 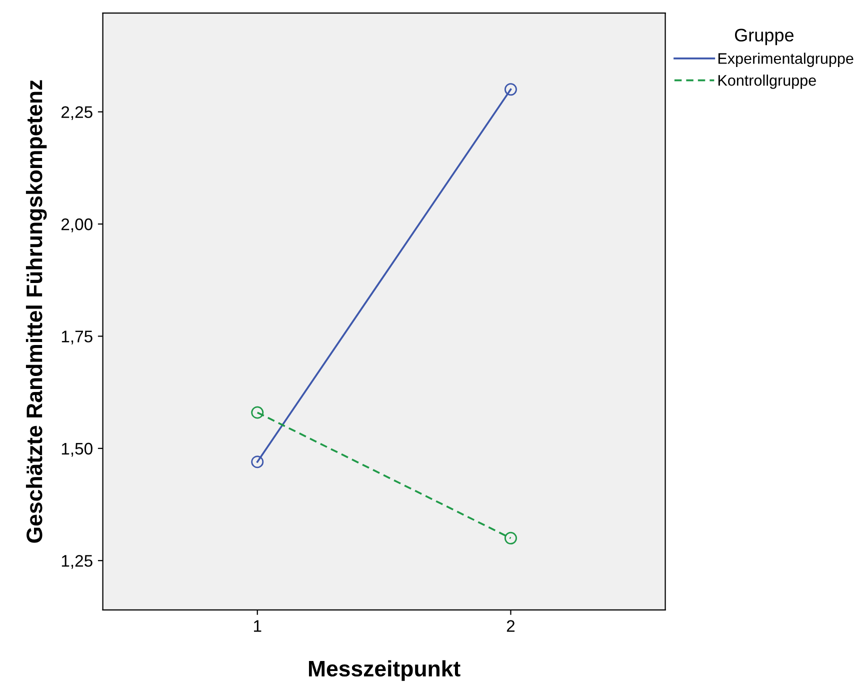 What do you see at coordinates (76, 225) in the screenshot?
I see `y-tick-label: 2,00` at bounding box center [76, 225].